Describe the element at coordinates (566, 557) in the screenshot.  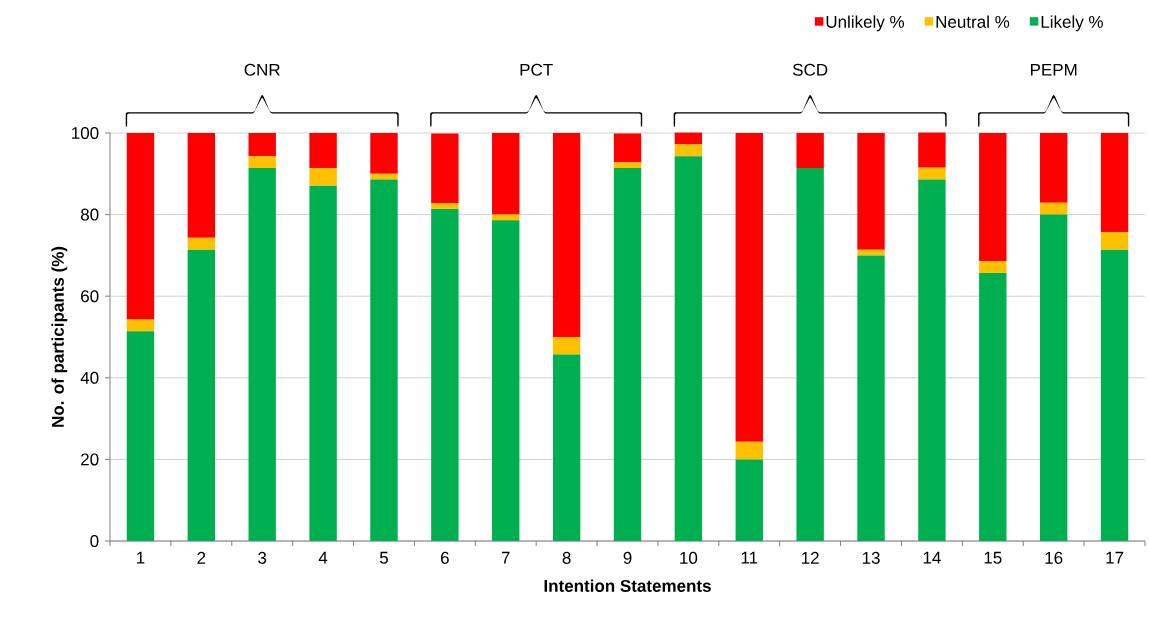
I see `x-tick-label: 8` at that location.